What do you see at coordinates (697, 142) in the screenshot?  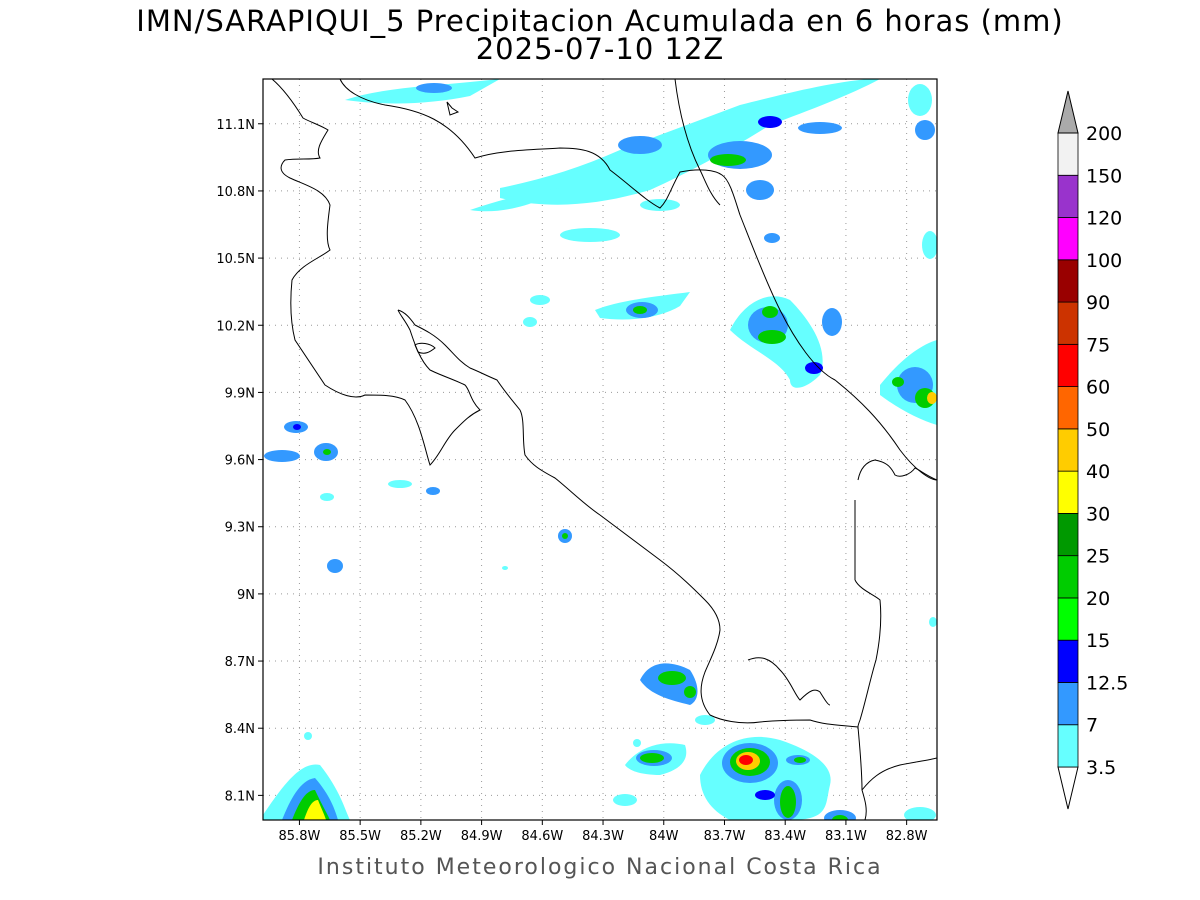 I see `nicaragua-border` at bounding box center [697, 142].